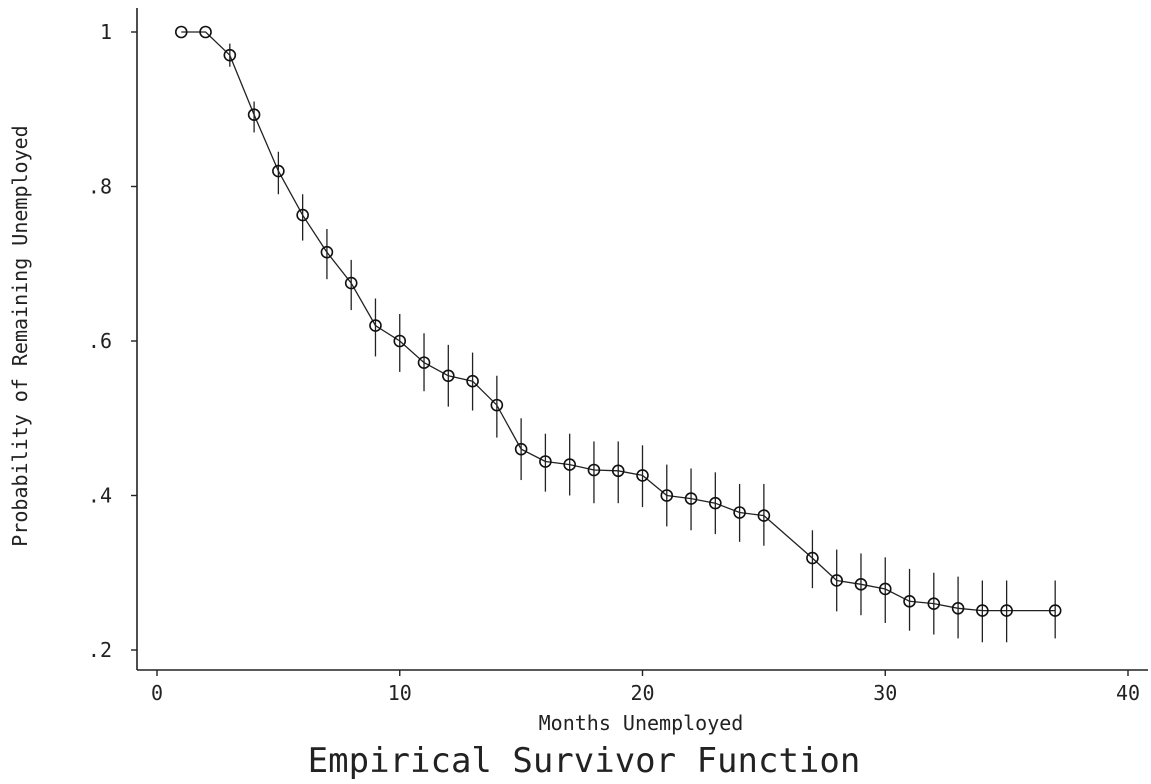 The height and width of the screenshot is (784, 1151). Describe the element at coordinates (641, 723) in the screenshot. I see `x-axis-title: Months Unemployed` at that location.